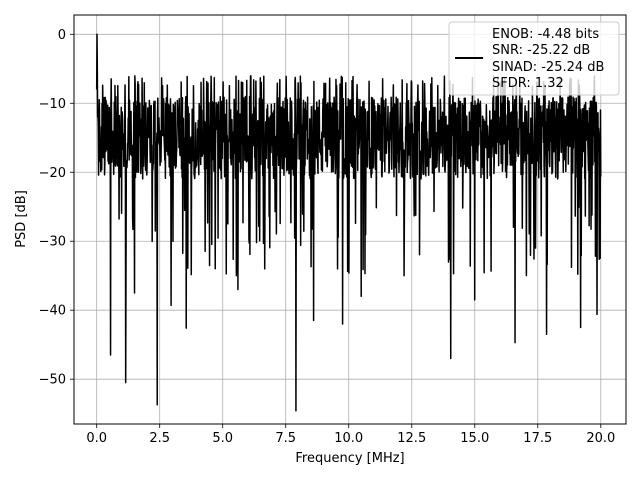 The width and height of the screenshot is (640, 480). Describe the element at coordinates (411, 438) in the screenshot. I see `x-tick-label: 12.5` at that location.